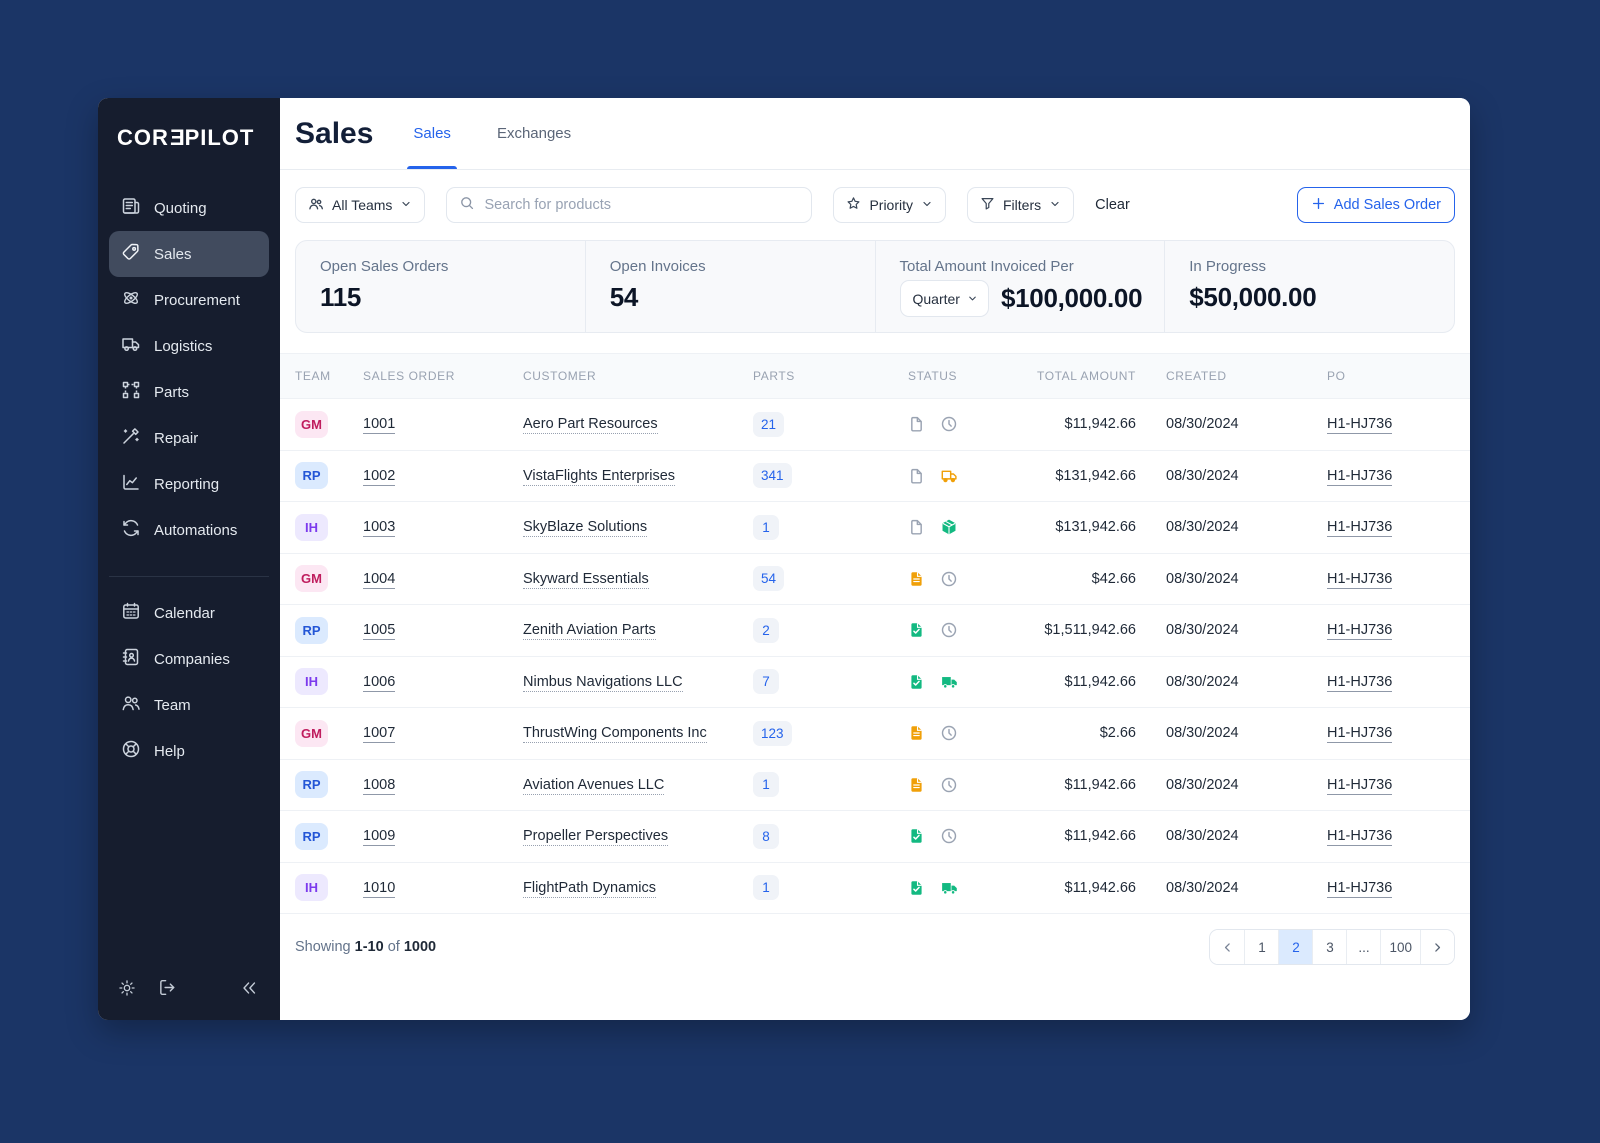 The width and height of the screenshot is (1600, 1143). I want to click on page-button-2: 2, so click(1295, 947).